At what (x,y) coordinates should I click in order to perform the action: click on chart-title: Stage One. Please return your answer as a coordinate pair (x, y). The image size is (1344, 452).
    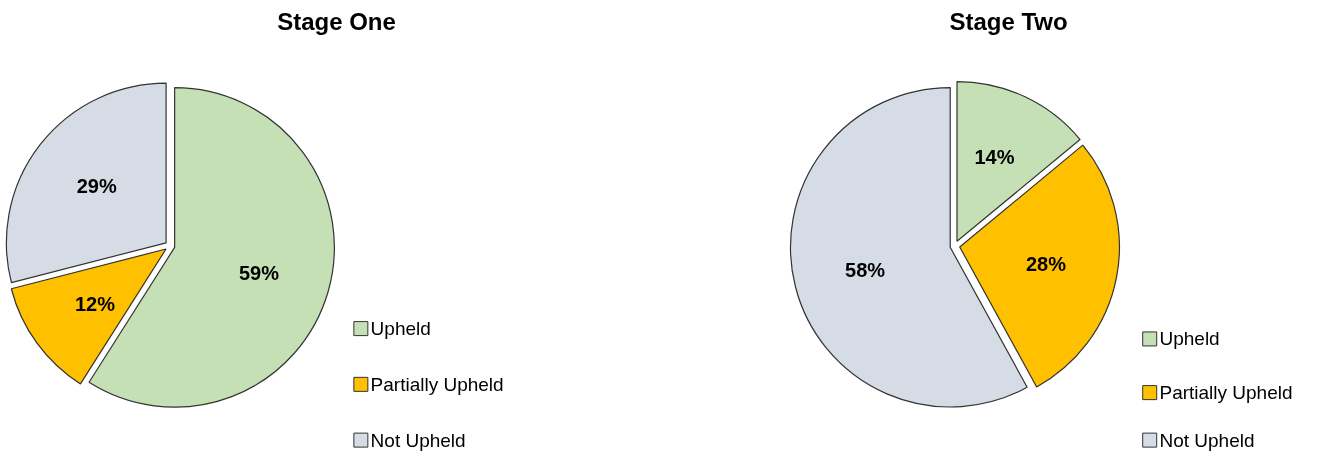
    Looking at the image, I should click on (336, 21).